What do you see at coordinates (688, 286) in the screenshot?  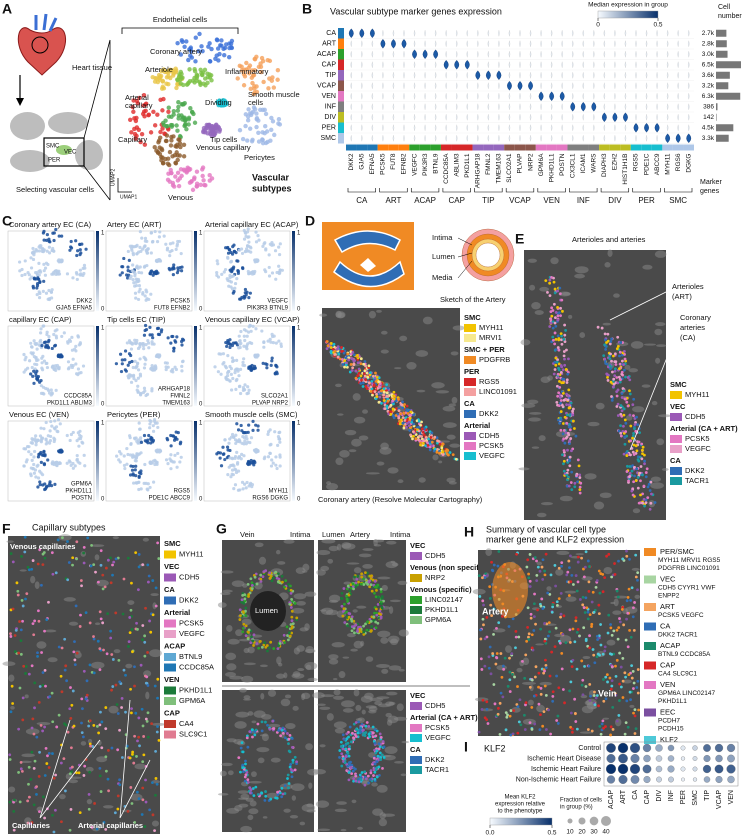 I see `annotation: Arterioles` at bounding box center [688, 286].